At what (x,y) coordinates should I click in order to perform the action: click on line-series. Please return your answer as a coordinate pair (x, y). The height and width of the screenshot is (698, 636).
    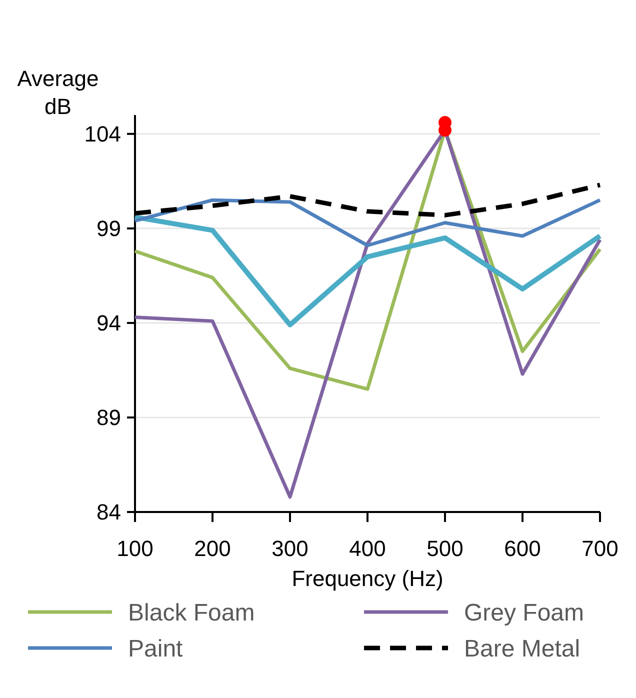
    Looking at the image, I should click on (367, 223).